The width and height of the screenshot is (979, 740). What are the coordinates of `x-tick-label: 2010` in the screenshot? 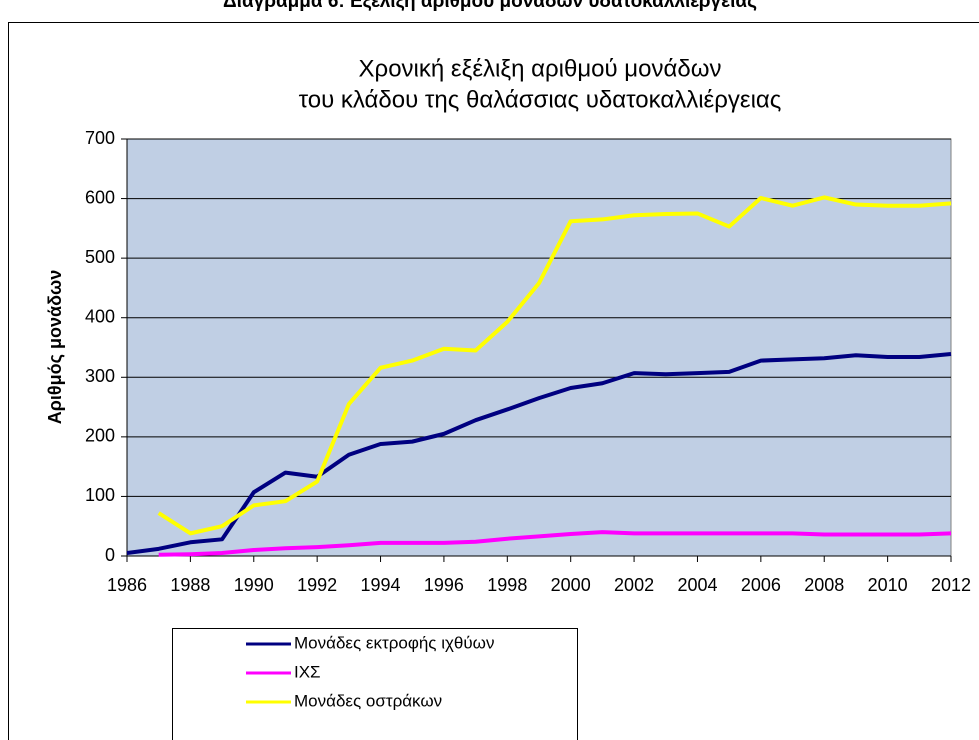 It's located at (888, 585).